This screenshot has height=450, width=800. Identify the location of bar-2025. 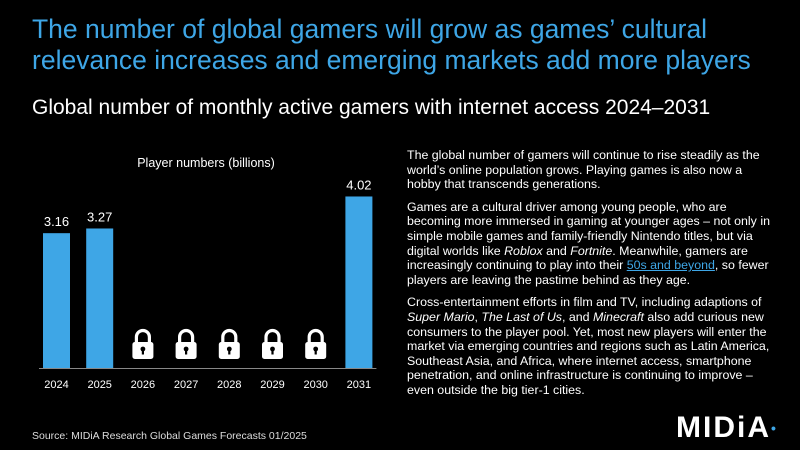
(100, 298).